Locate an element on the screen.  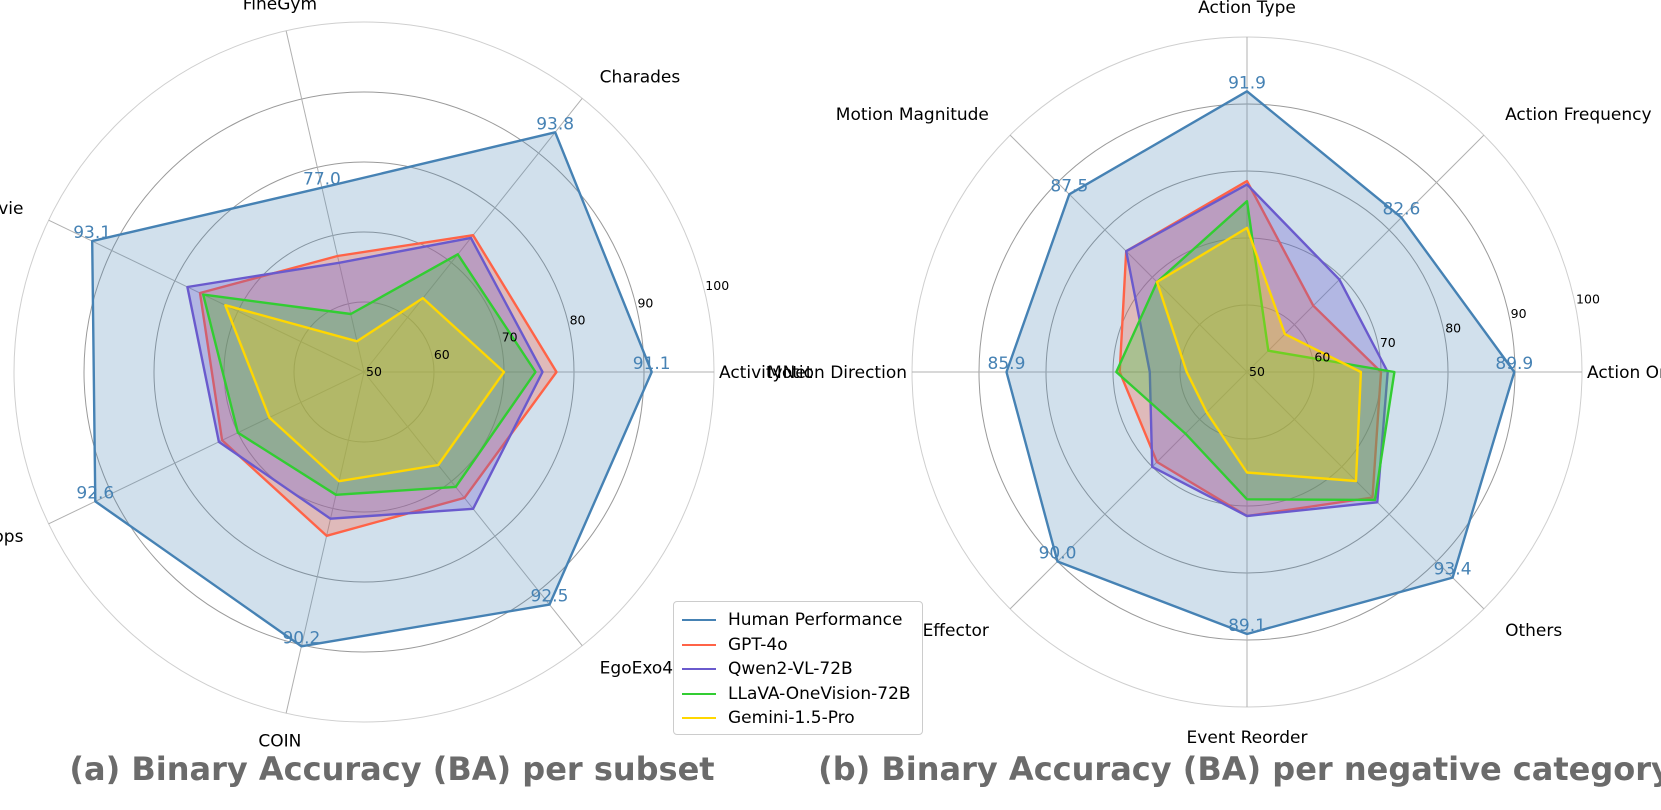
axis-label: Movie is located at coordinates (11, 209).